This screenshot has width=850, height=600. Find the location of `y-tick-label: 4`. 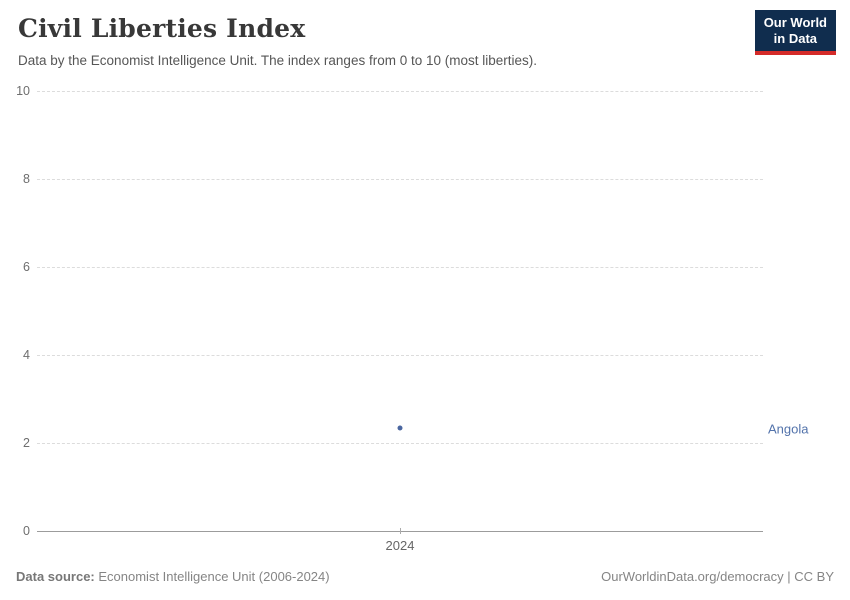

y-tick-label: 4 is located at coordinates (26, 355).